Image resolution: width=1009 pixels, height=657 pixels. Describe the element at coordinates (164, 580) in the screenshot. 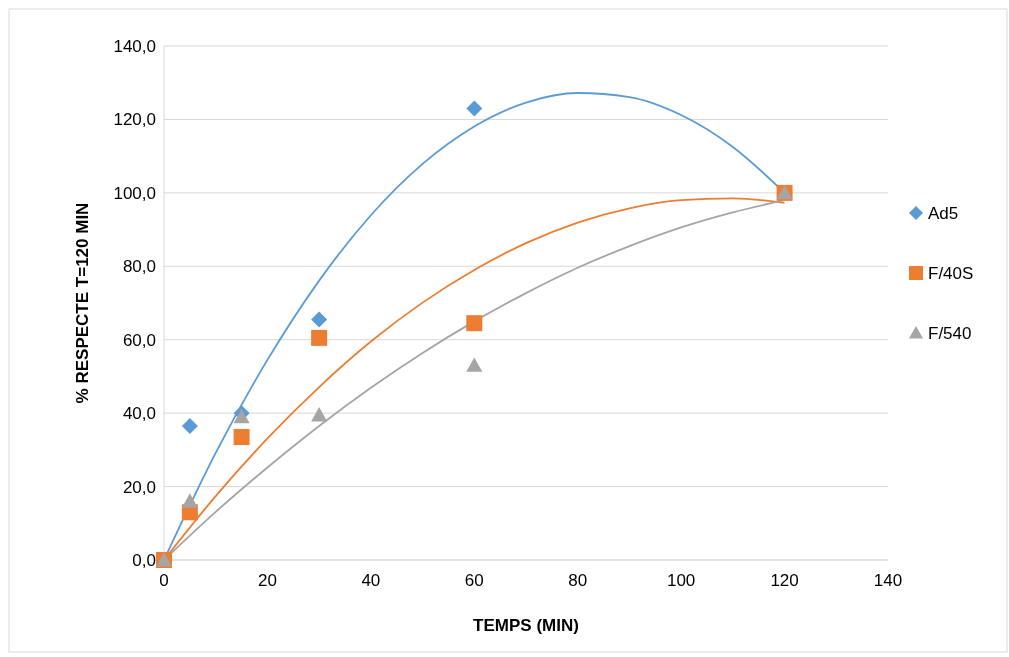

I see `x-tick-label: 0` at that location.